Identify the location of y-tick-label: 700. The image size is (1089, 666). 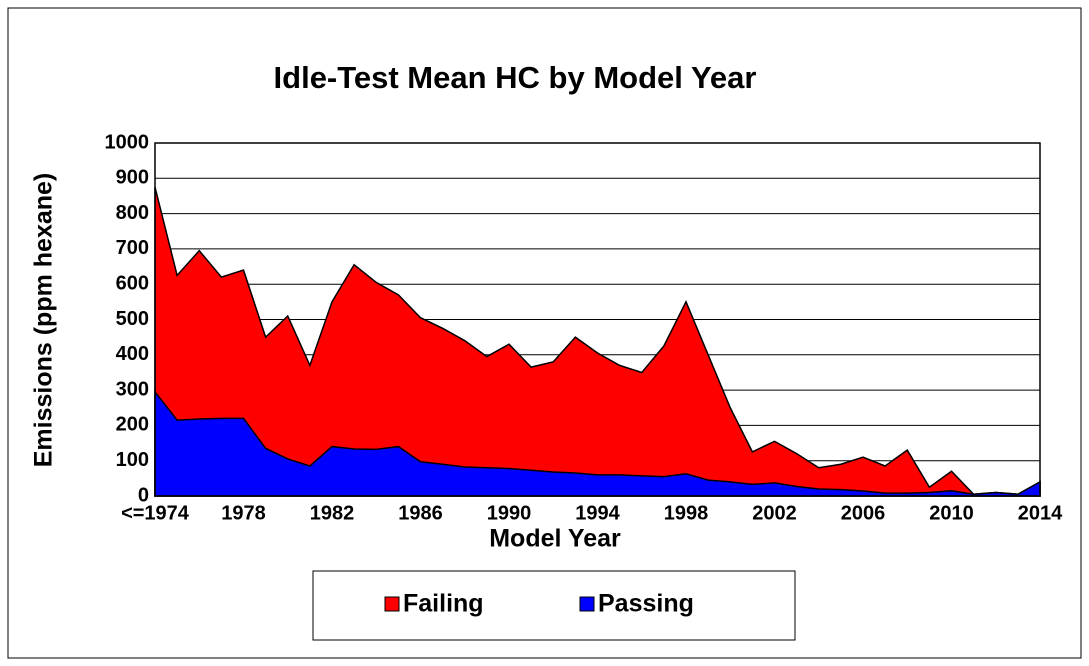
(132, 248).